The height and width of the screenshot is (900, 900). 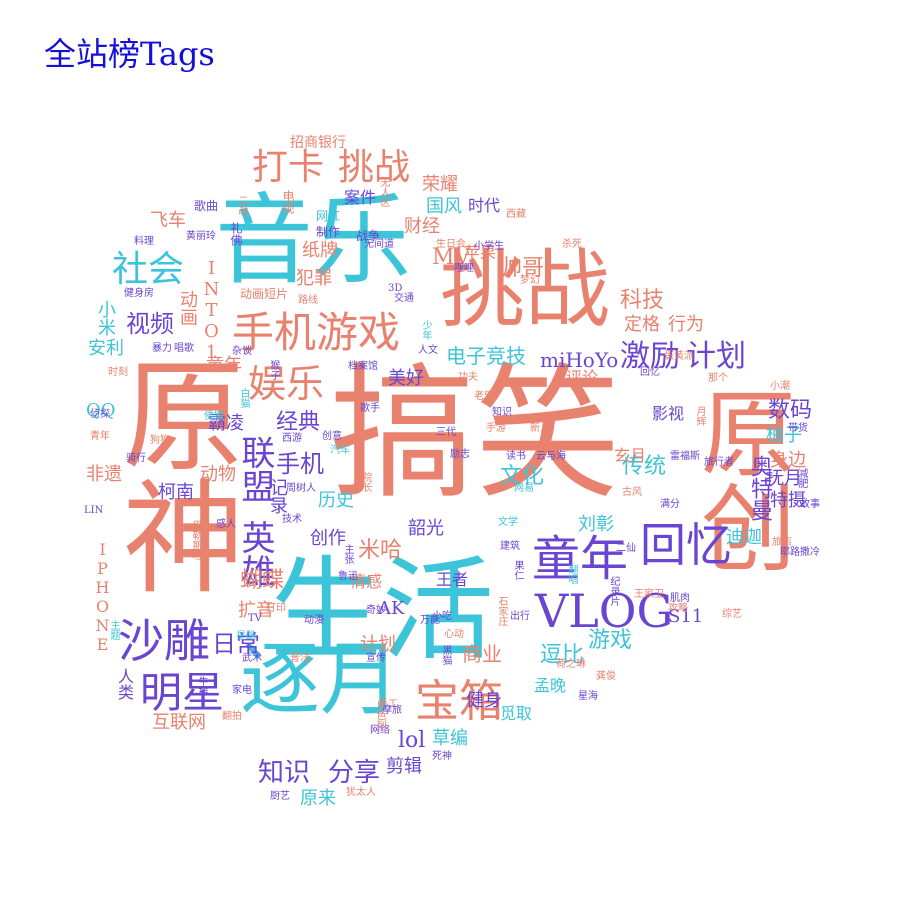 What do you see at coordinates (256, 610) in the screenshot?
I see `word-tag: 扩音` at bounding box center [256, 610].